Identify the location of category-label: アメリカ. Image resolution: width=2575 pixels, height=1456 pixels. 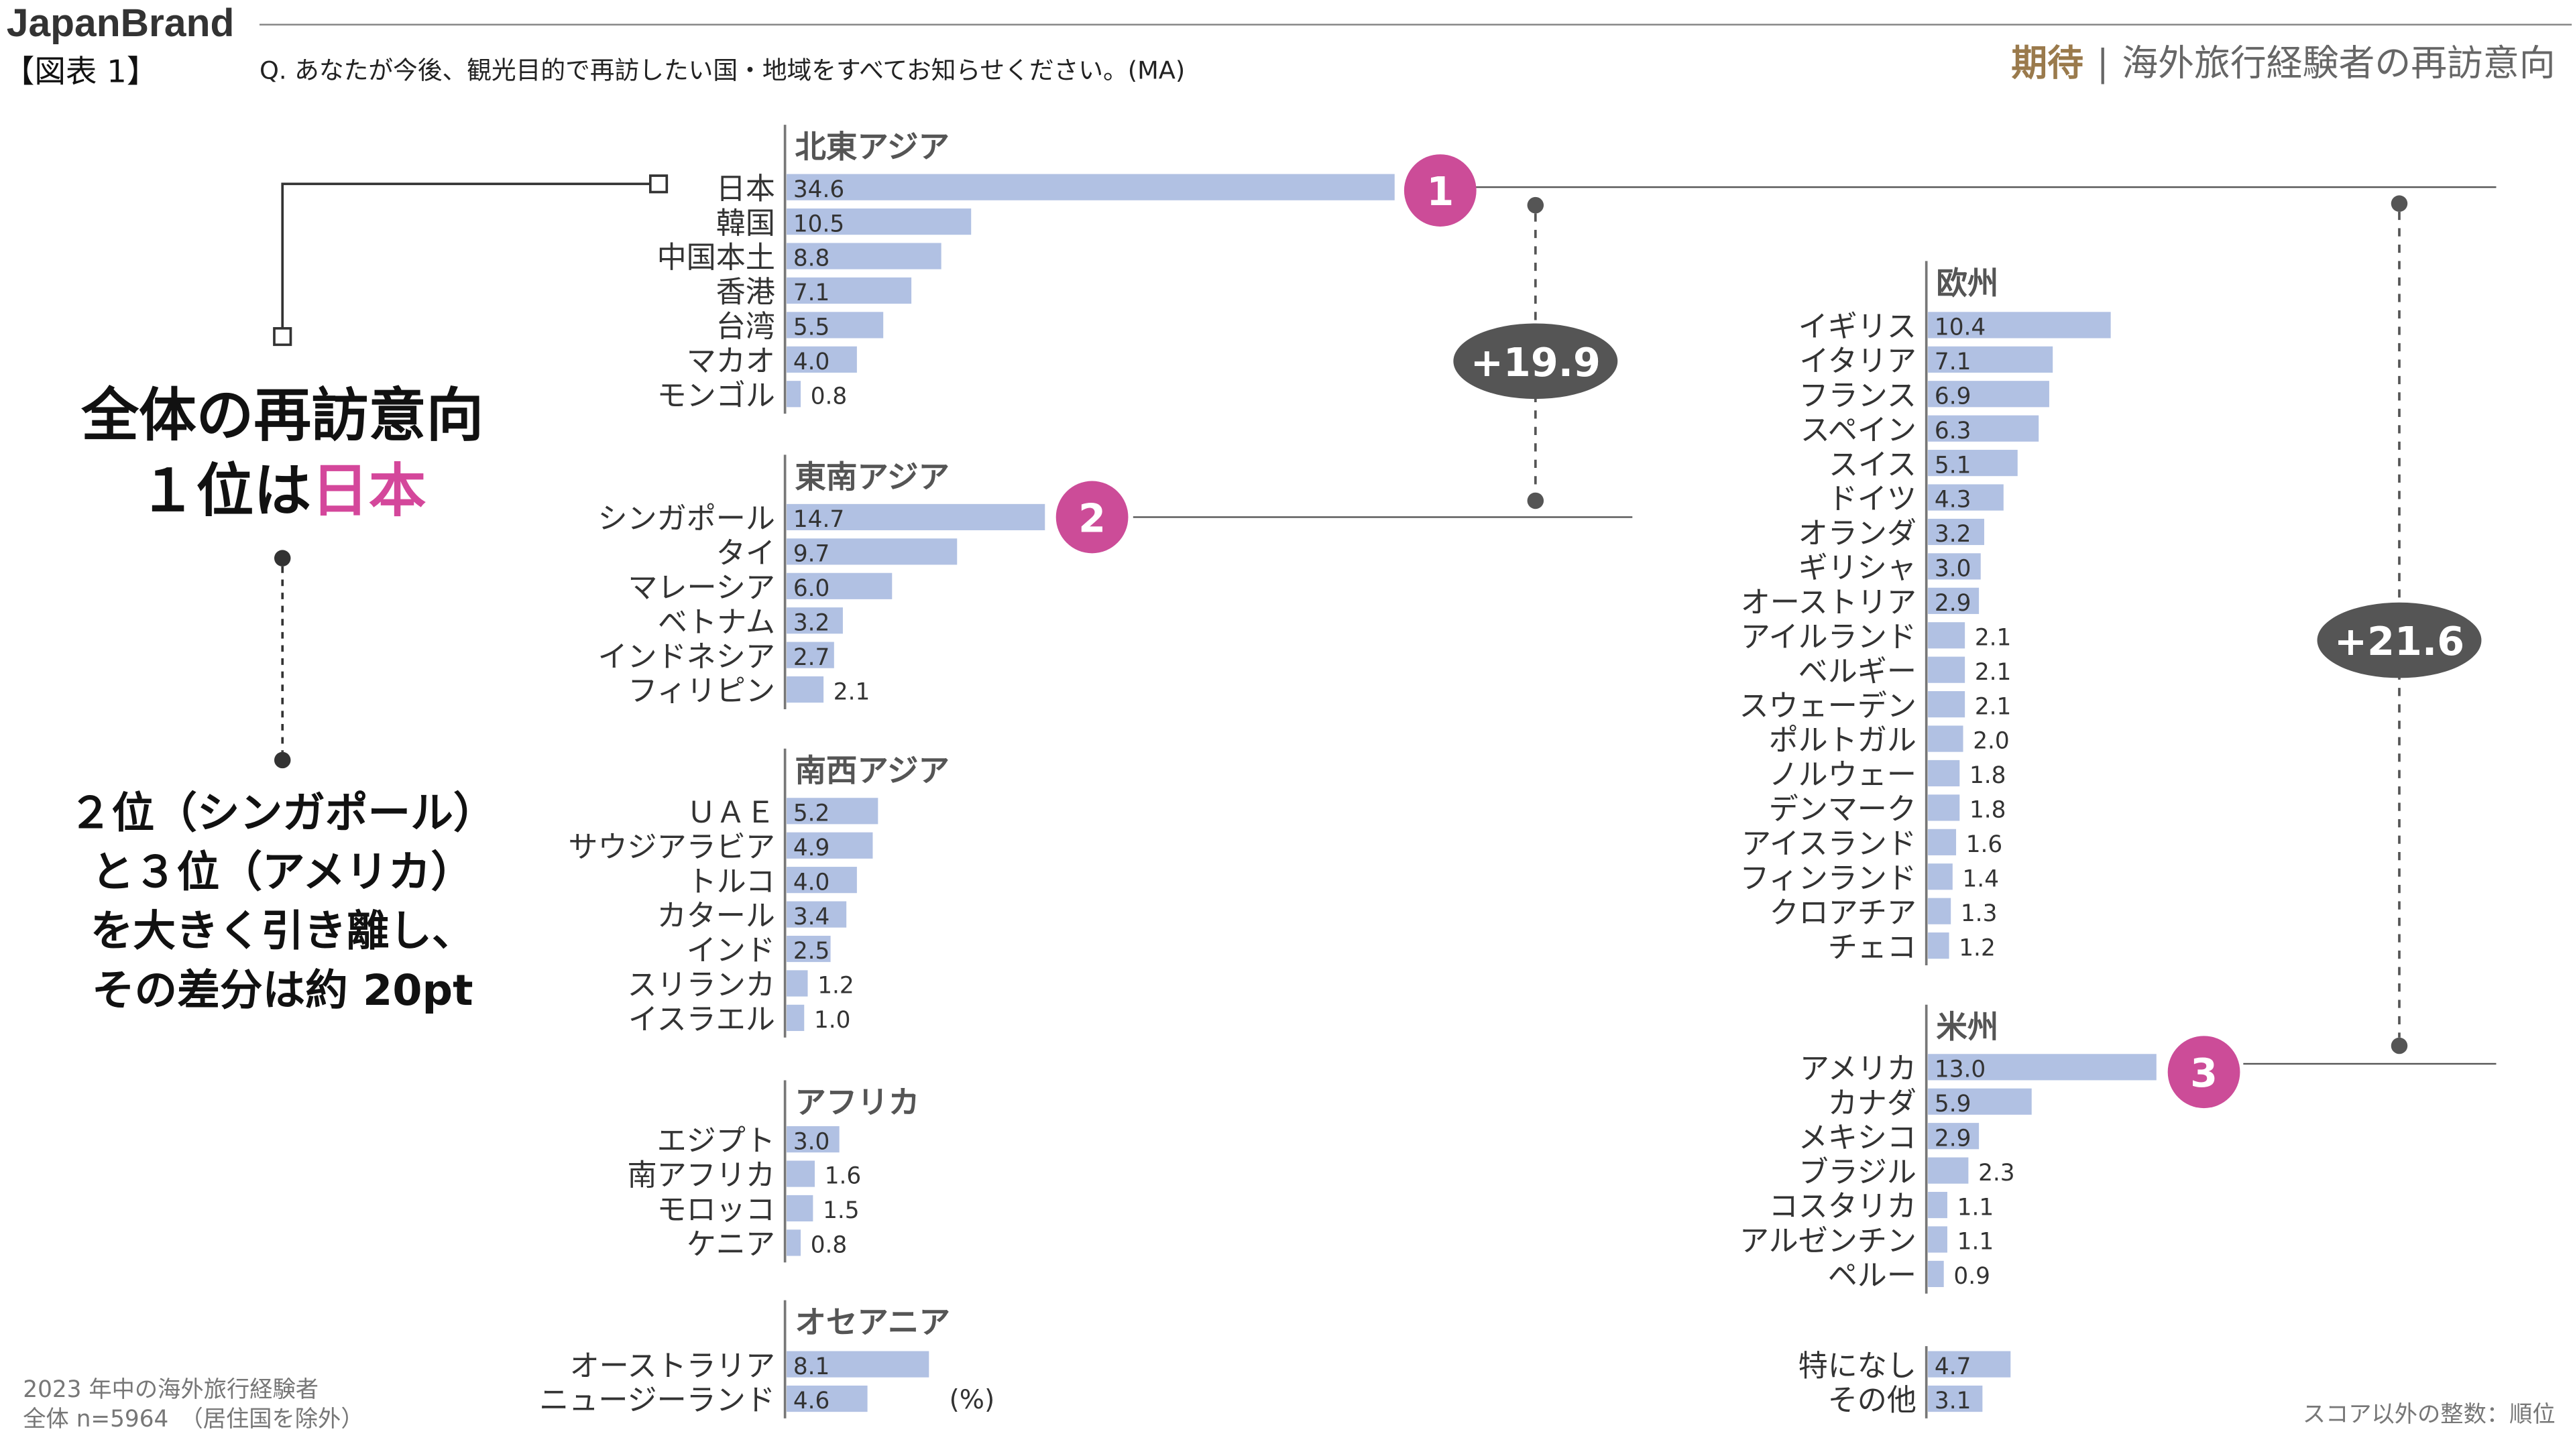
(1858, 1069).